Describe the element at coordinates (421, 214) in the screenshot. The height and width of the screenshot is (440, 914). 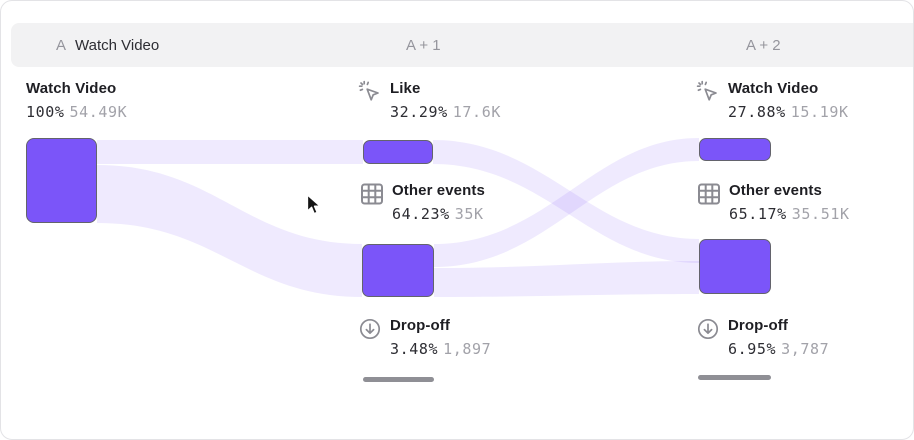
I see `entry-percent: 64.23%` at that location.